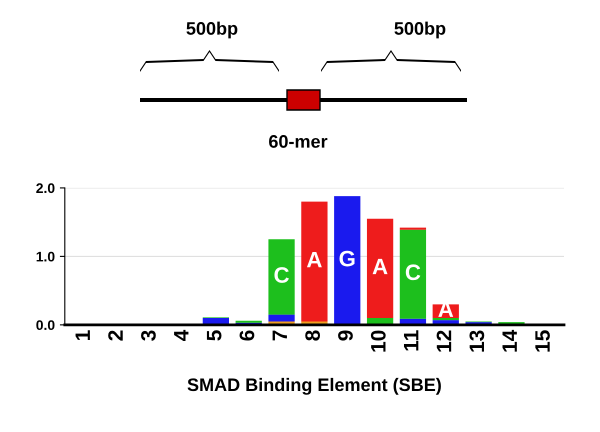  I want to click on x-axis-title: SMAD Binding Element (SBE), so click(314, 386).